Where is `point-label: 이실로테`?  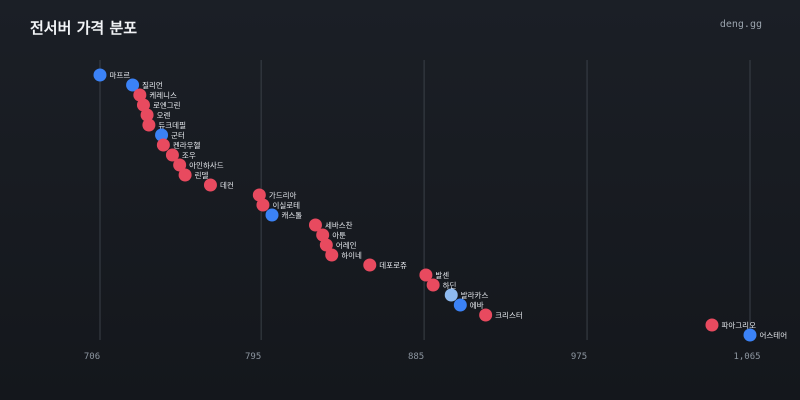 point-label: 이실로테 is located at coordinates (286, 205).